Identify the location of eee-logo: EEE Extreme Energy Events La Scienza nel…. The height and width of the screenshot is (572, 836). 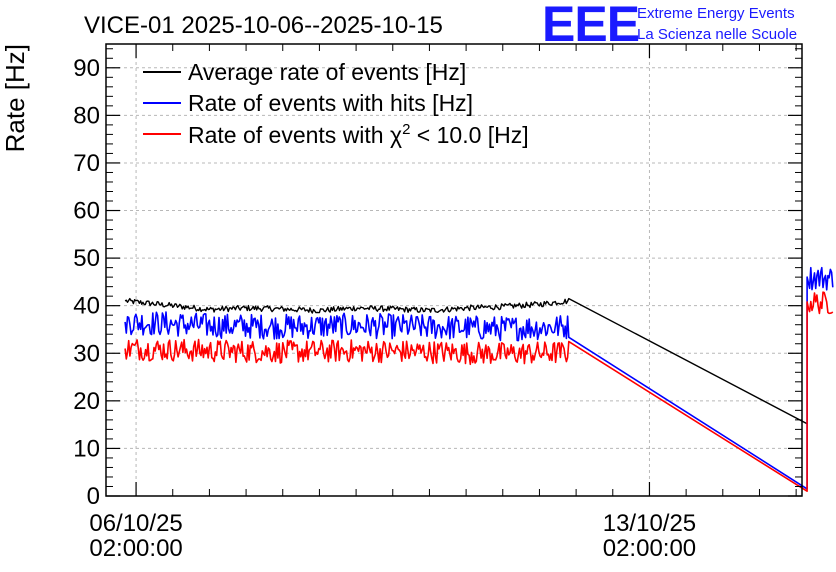
(669, 26).